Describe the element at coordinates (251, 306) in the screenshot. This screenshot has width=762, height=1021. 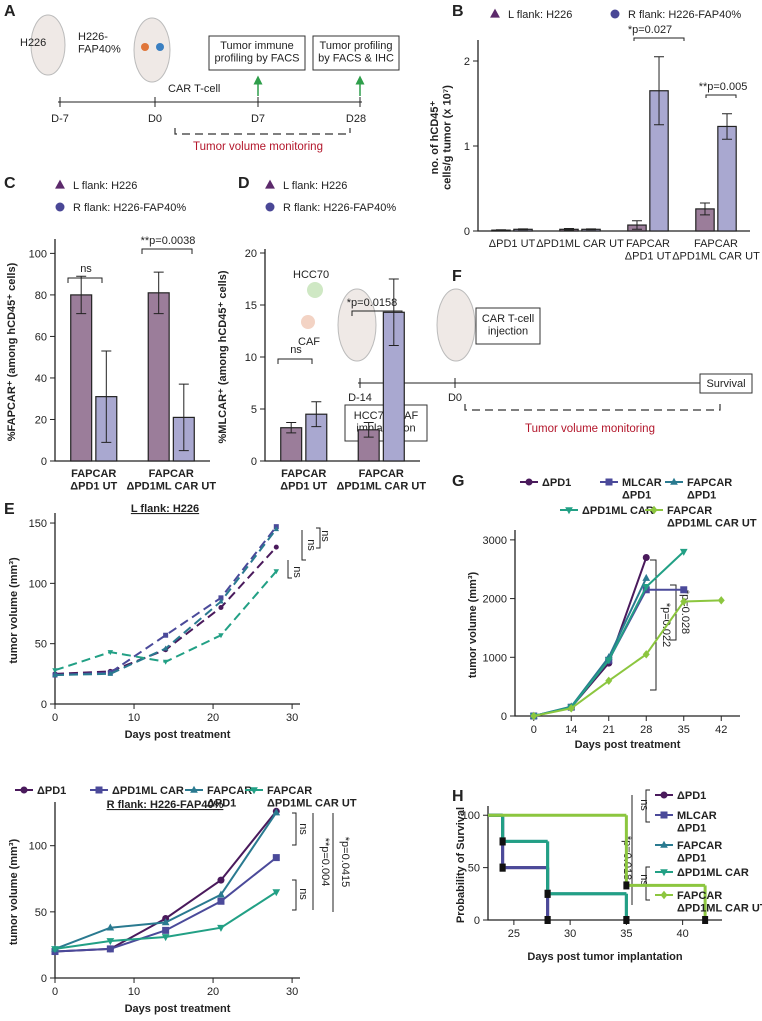
I see `y-tick-label: 15` at that location.